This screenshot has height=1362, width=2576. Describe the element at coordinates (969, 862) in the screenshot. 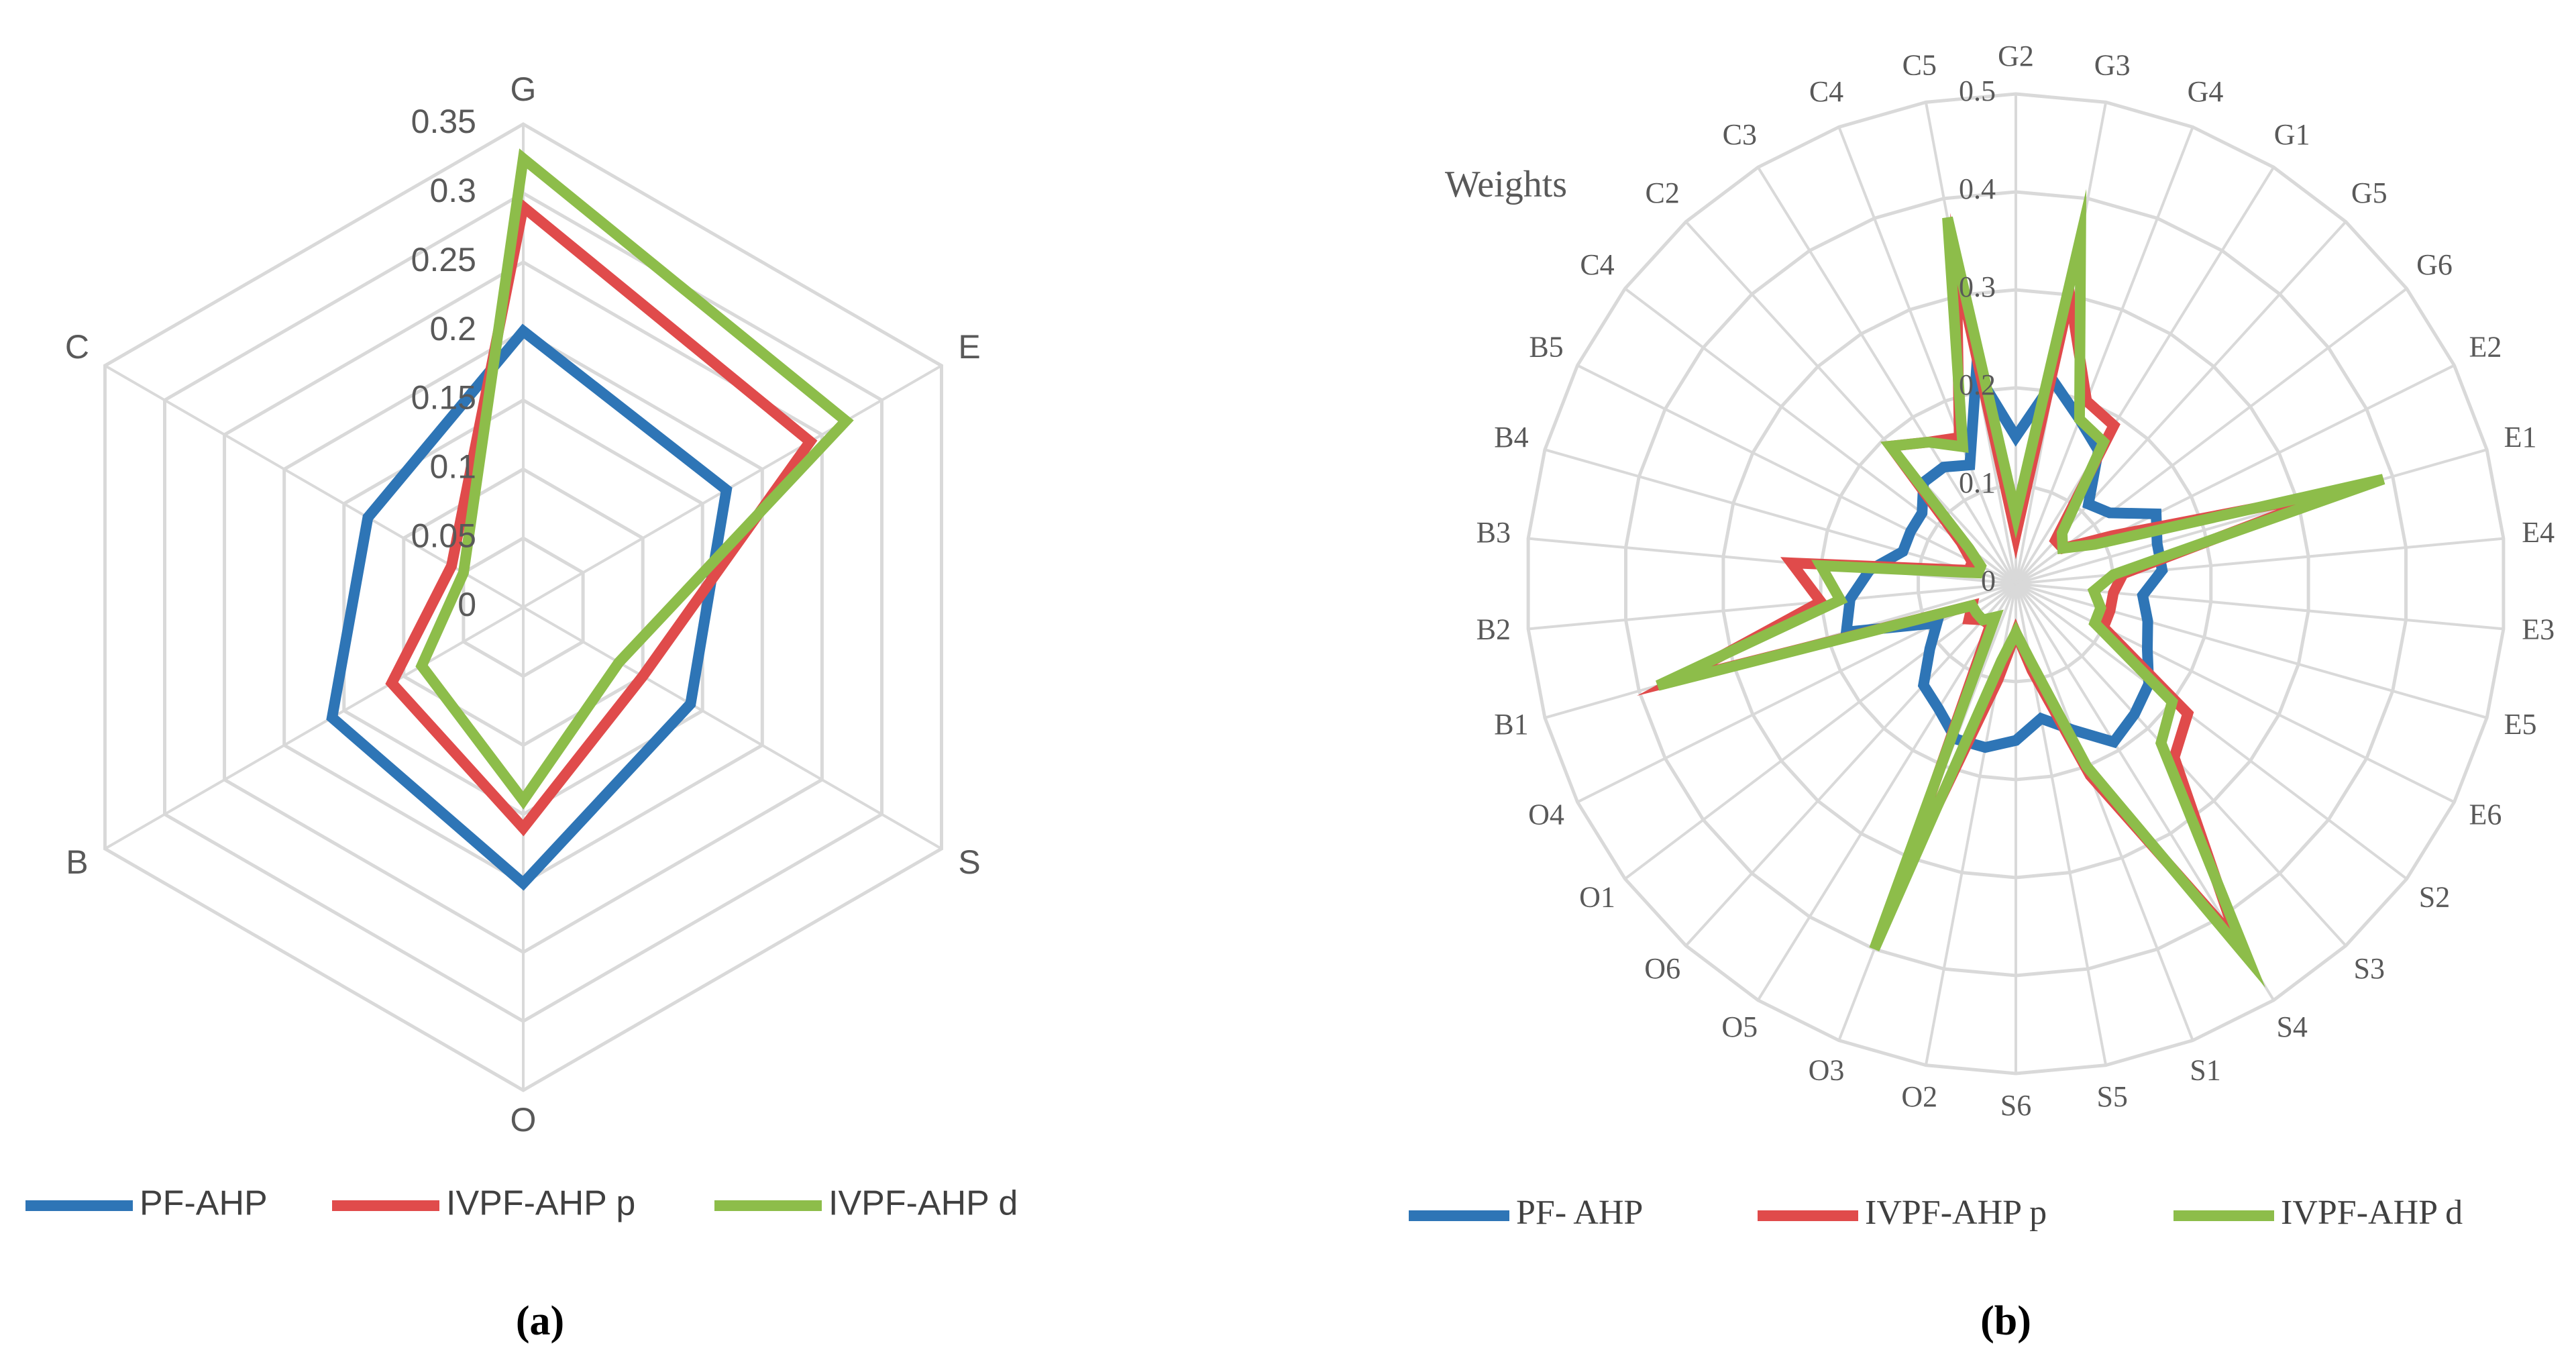

I see `category-label: S` at that location.